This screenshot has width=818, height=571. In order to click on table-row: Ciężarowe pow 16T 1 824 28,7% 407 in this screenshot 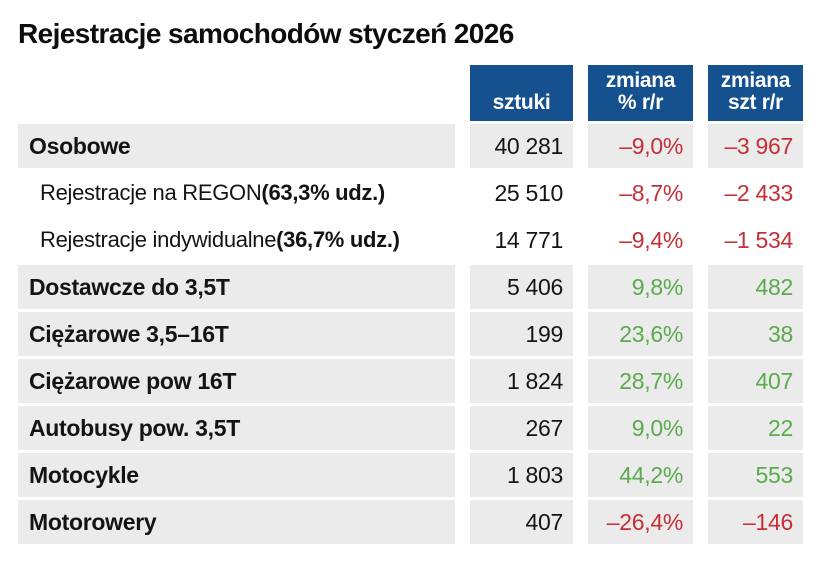, I will do `click(410, 381)`.